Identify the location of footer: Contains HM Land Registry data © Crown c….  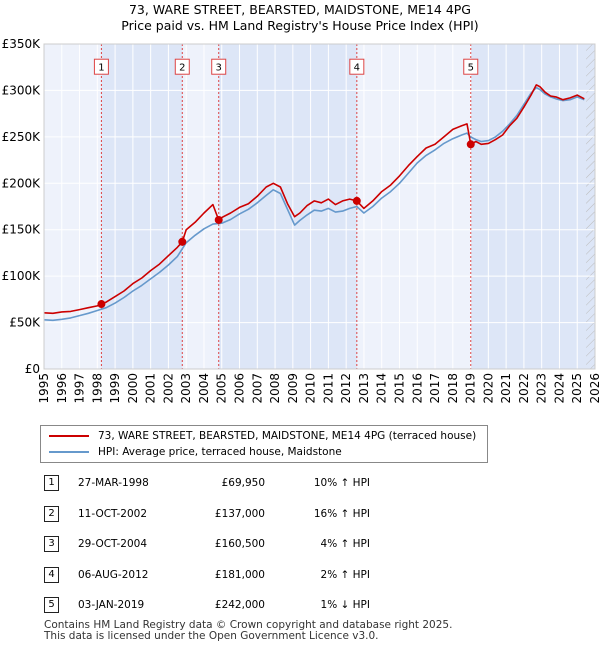
(248, 631).